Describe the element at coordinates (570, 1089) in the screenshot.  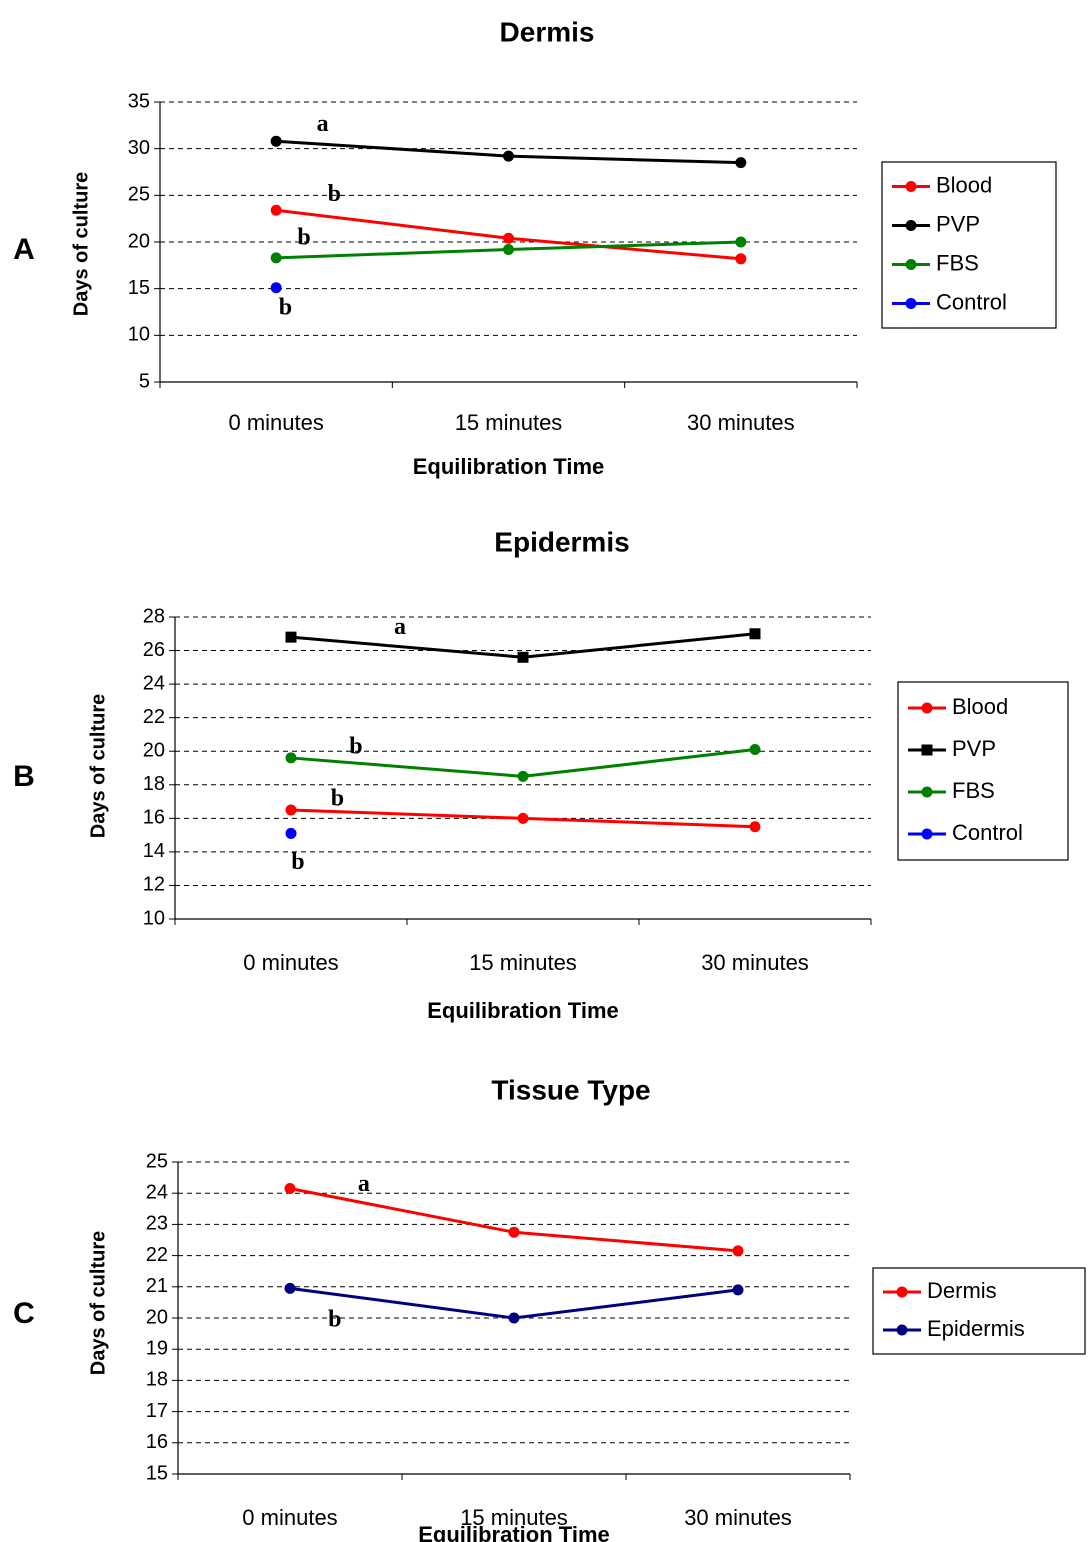
I see `chart-title: Tissue Type` at that location.